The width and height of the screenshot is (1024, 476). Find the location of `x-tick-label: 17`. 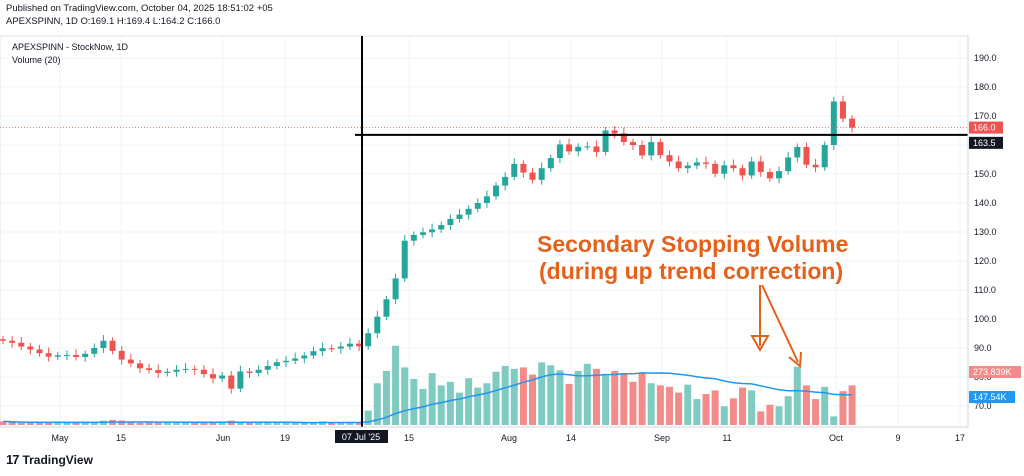

x-tick-label: 17 is located at coordinates (960, 438).